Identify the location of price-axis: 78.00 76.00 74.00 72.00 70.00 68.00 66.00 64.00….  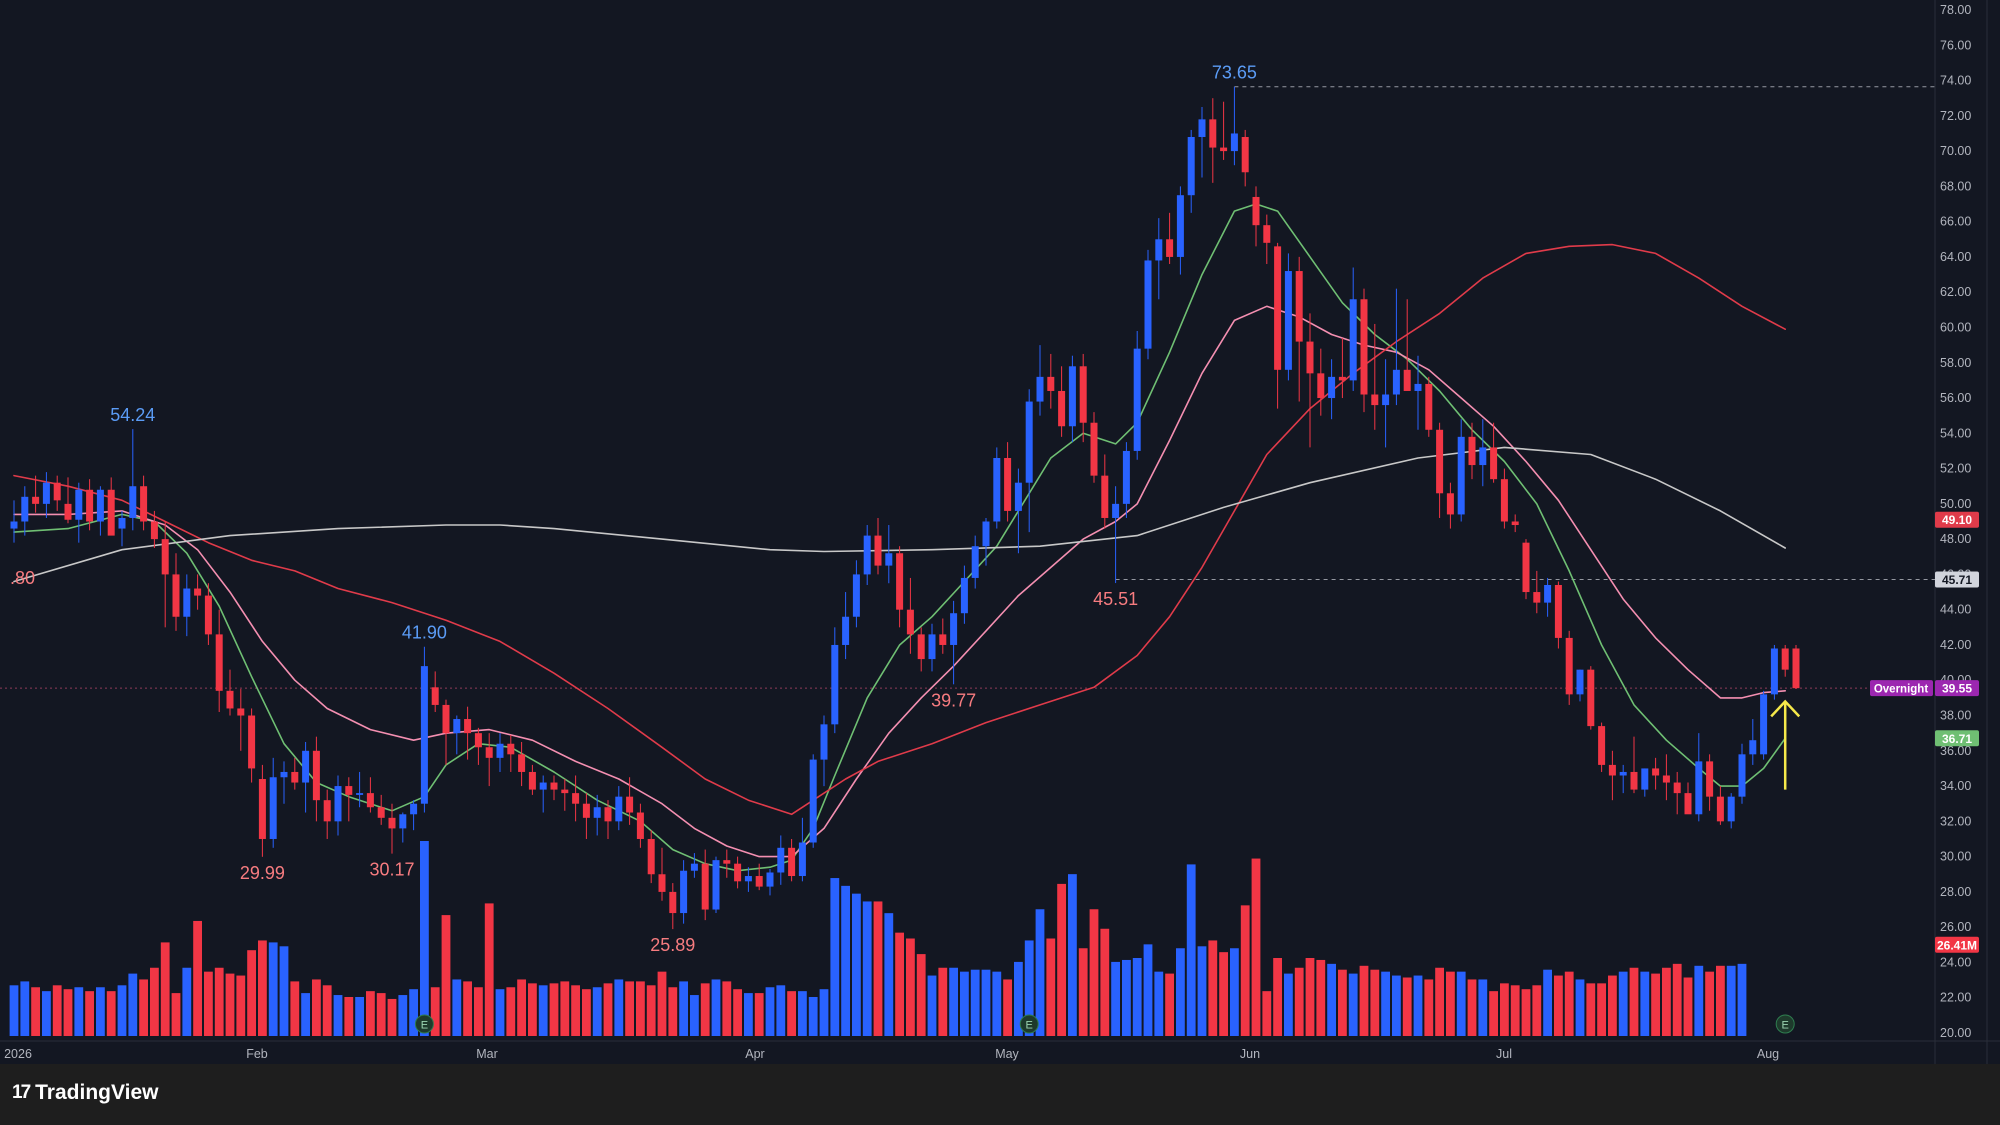
(1955, 521).